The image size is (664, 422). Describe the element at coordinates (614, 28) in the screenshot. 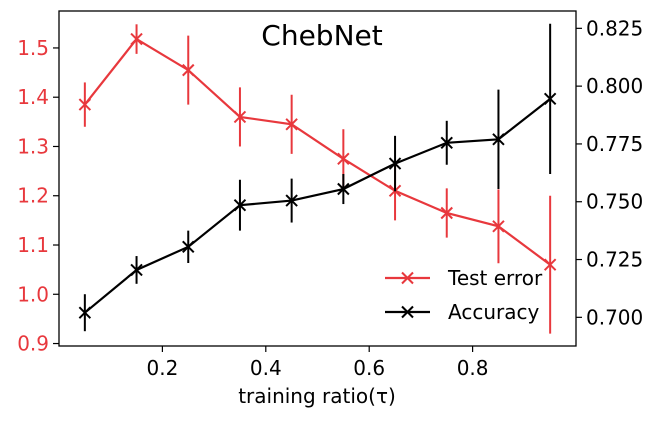

I see `y-right-tick-label: 0.825` at that location.